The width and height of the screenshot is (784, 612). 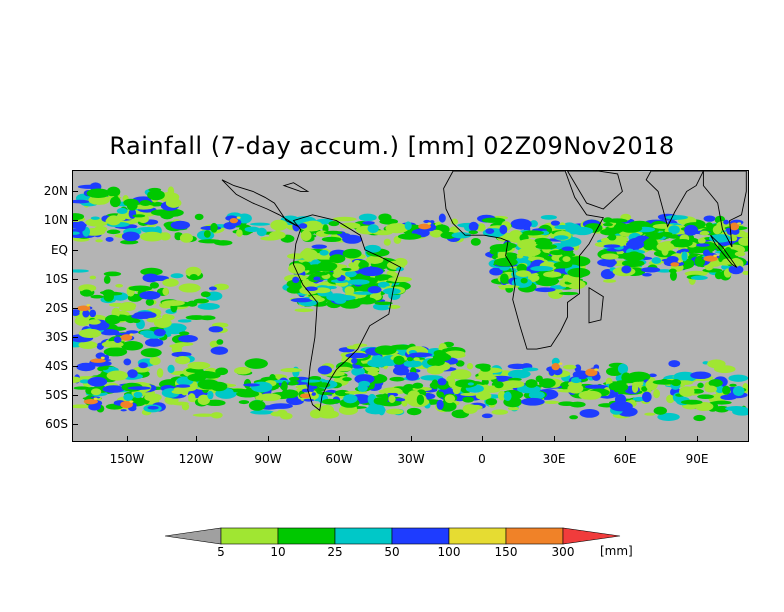 I want to click on southeast-asia-outline, so click(x=724, y=209).